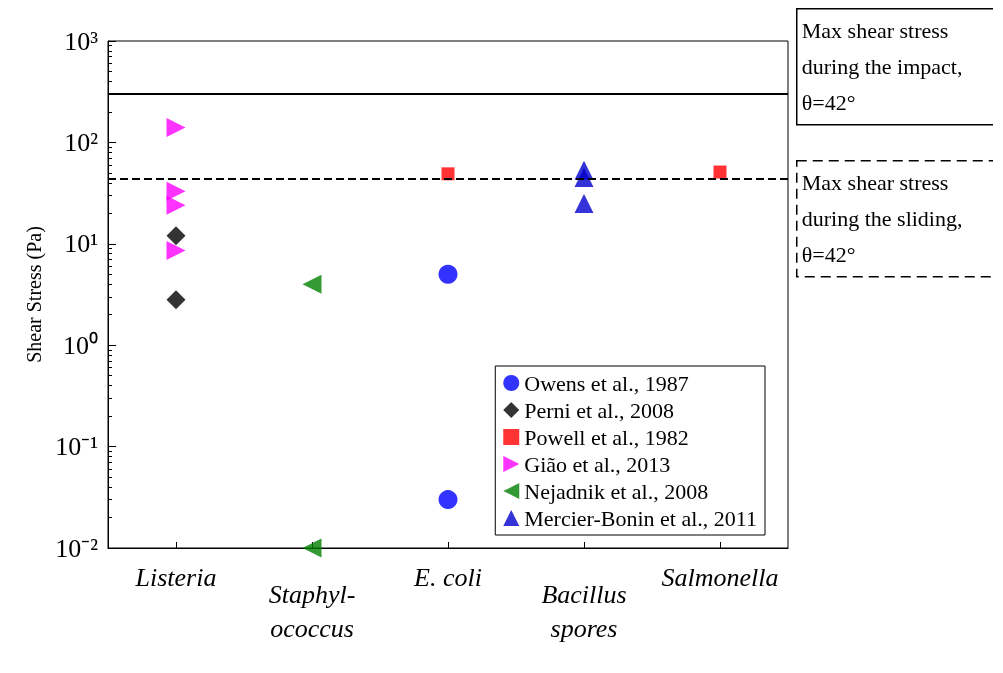  I want to click on text: Max shear stress during the sliding, θ=42°, so click(884, 219).